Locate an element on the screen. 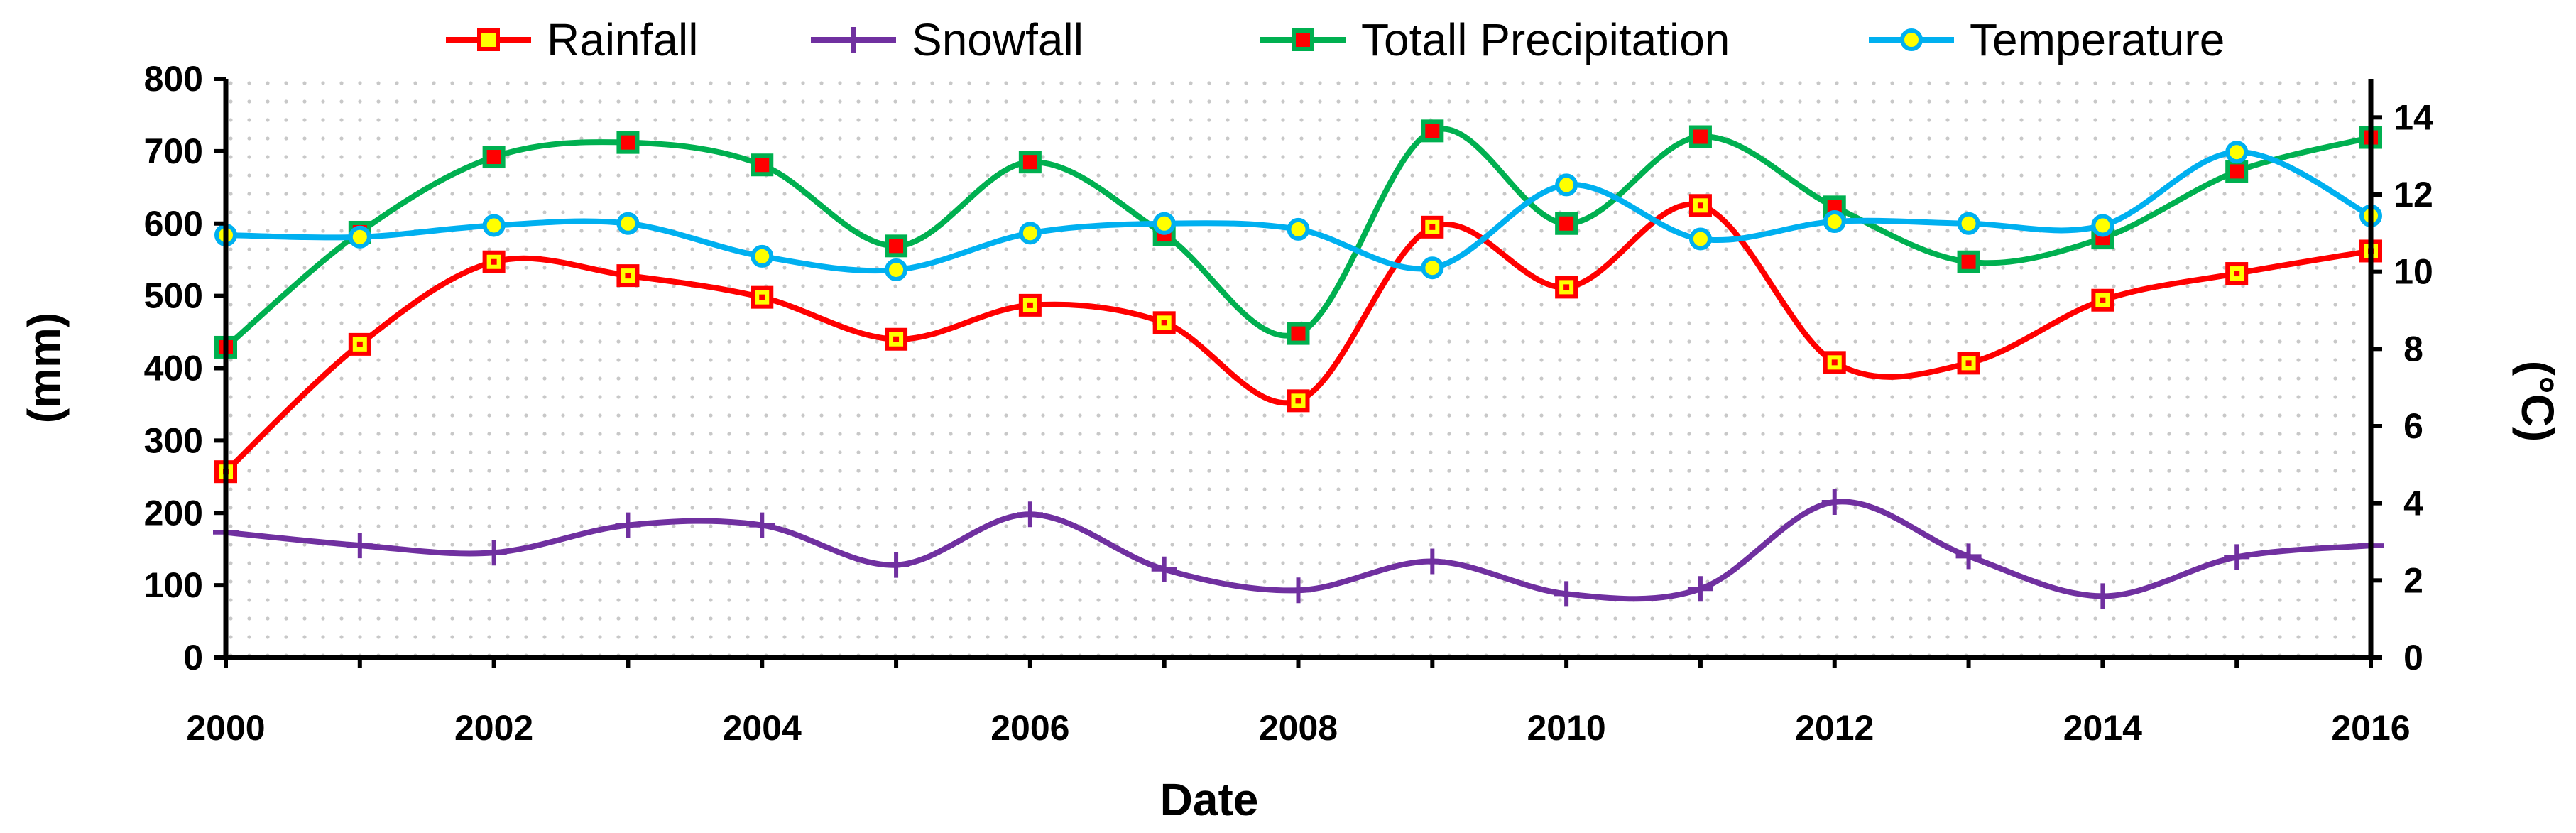 The image size is (2576, 833). x-tick-label: 2014 is located at coordinates (2102, 728).